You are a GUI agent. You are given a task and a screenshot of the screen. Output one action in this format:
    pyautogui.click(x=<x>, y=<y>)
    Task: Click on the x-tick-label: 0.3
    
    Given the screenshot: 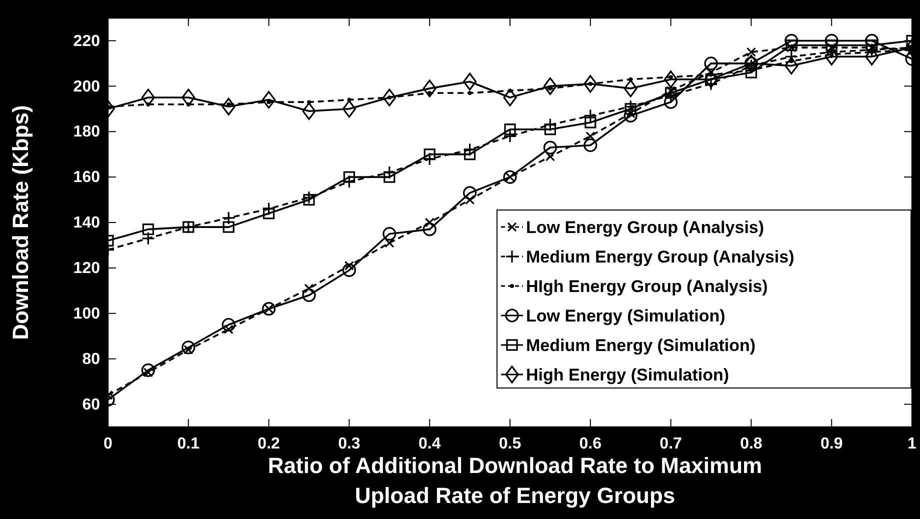 What is the action you would take?
    pyautogui.click(x=349, y=443)
    